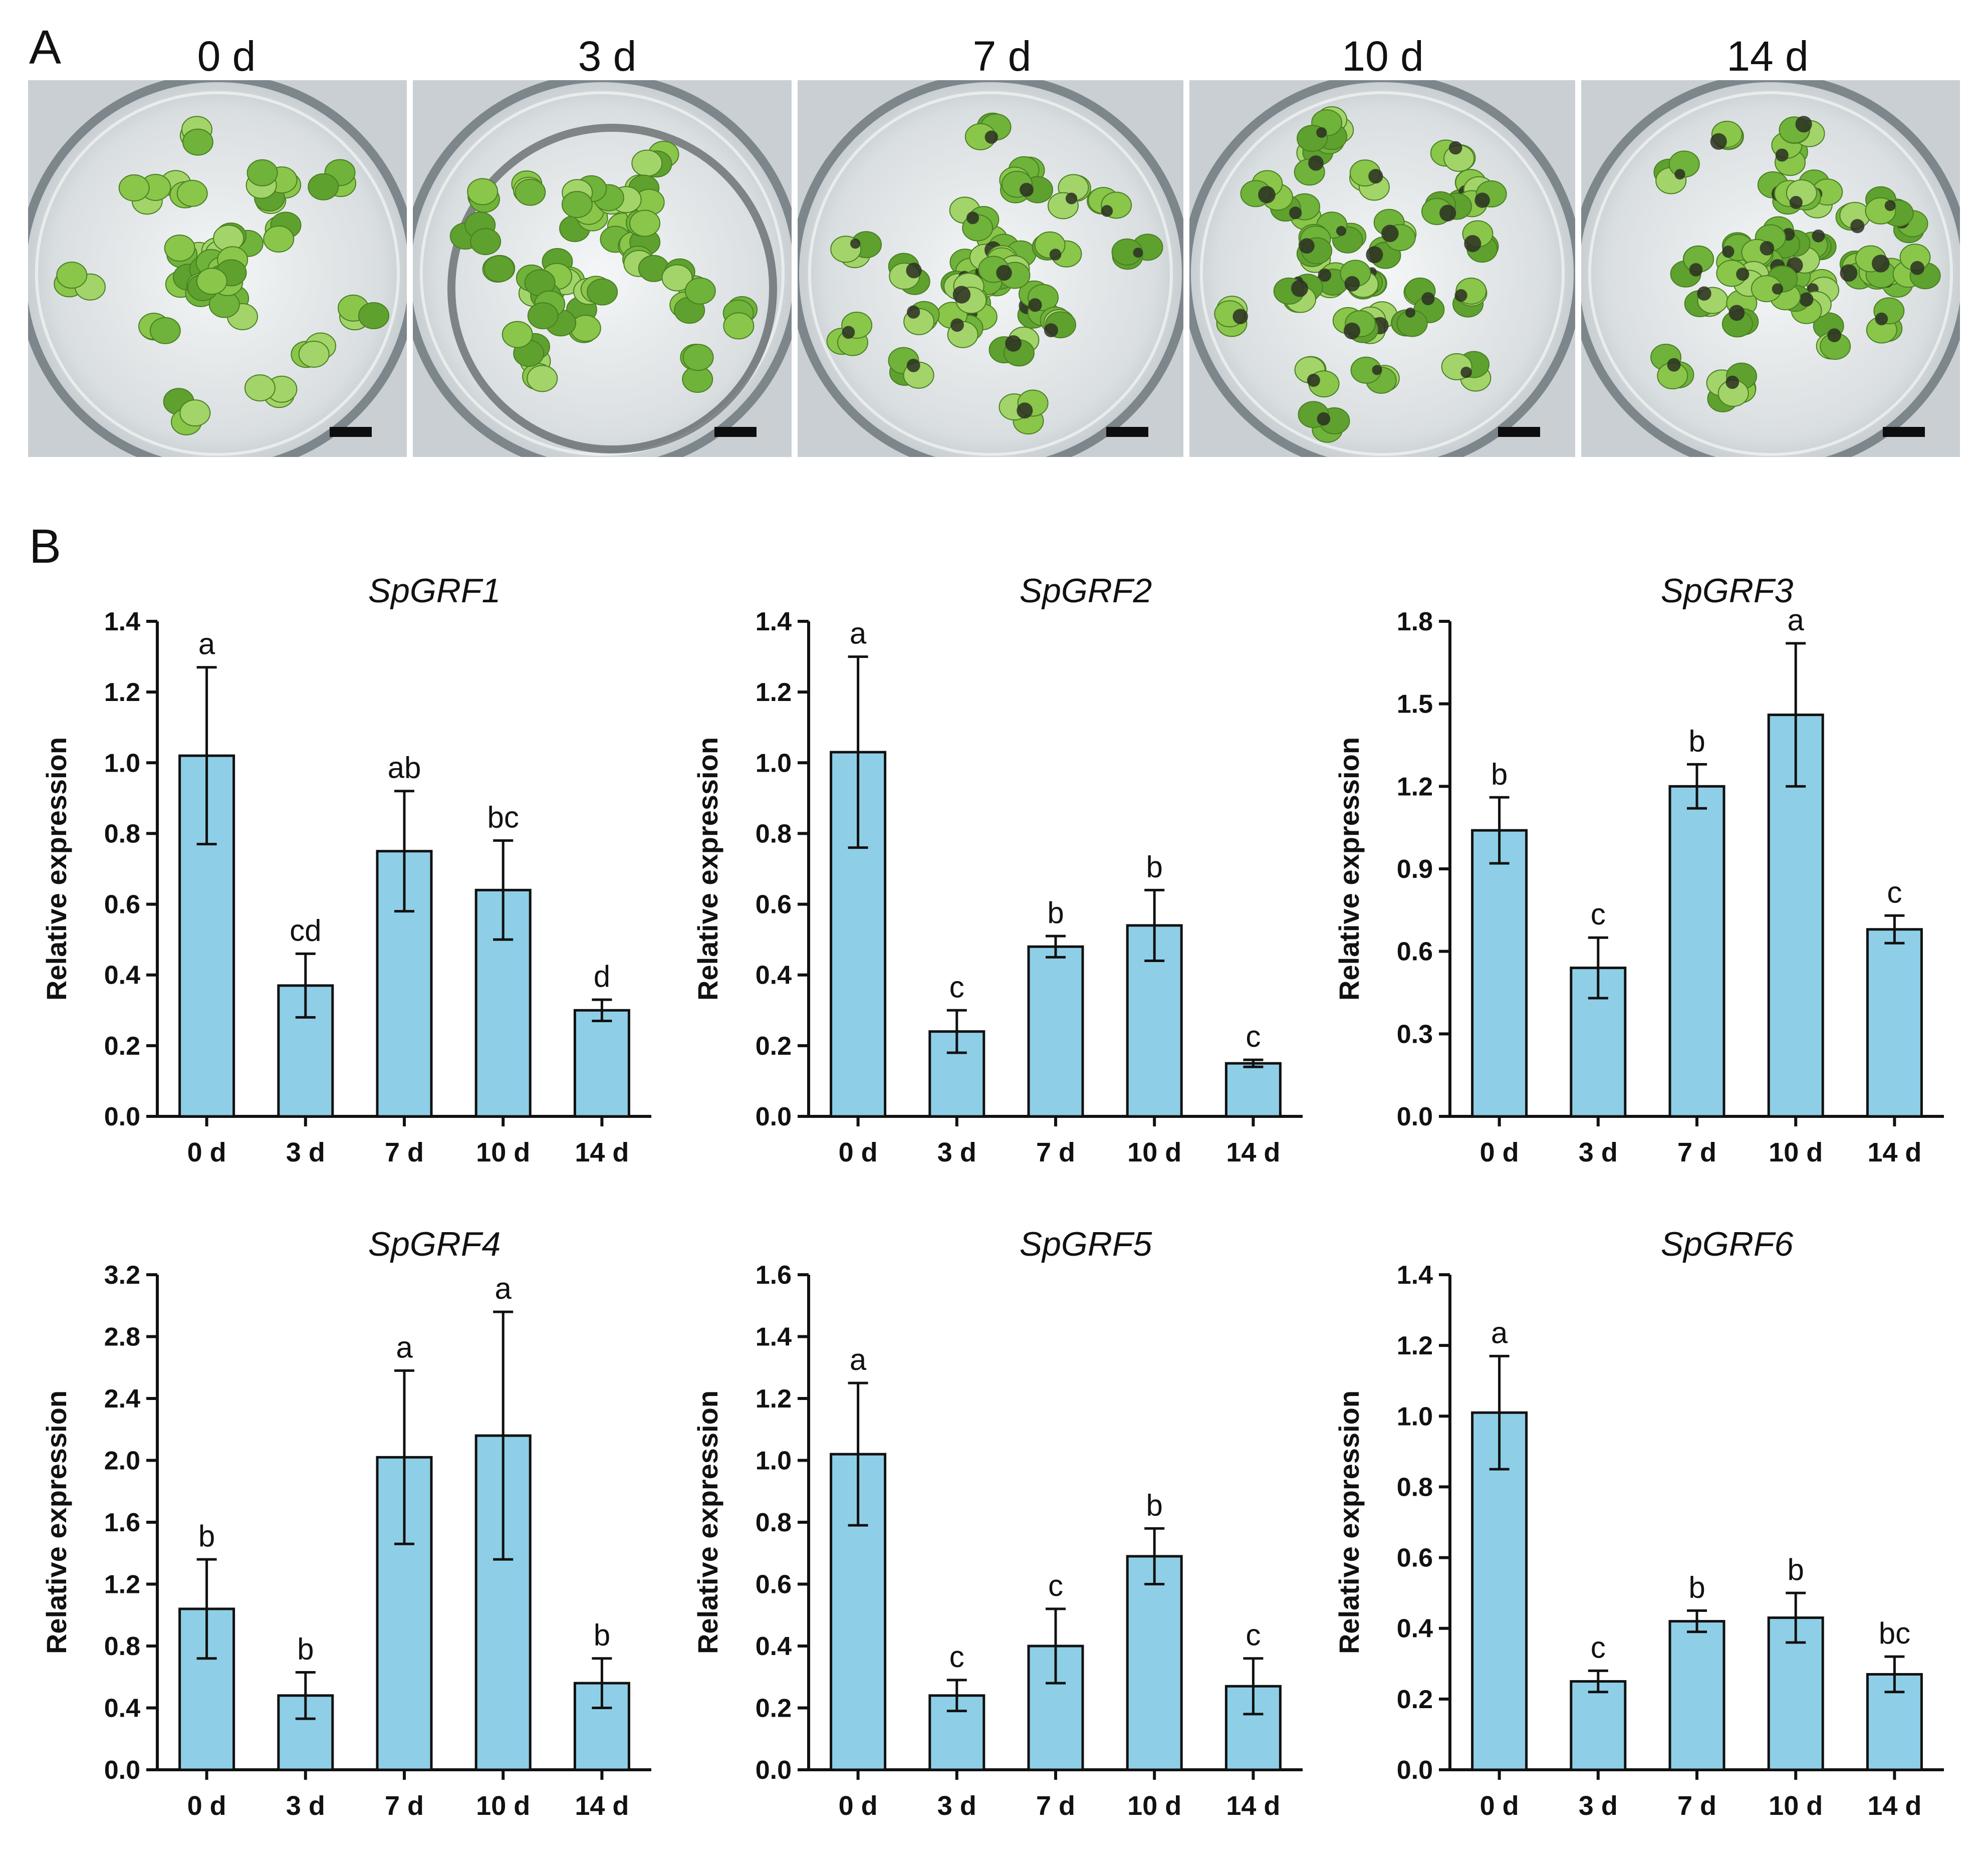  I want to click on y-tick-label: 0.2, so click(1415, 1699).